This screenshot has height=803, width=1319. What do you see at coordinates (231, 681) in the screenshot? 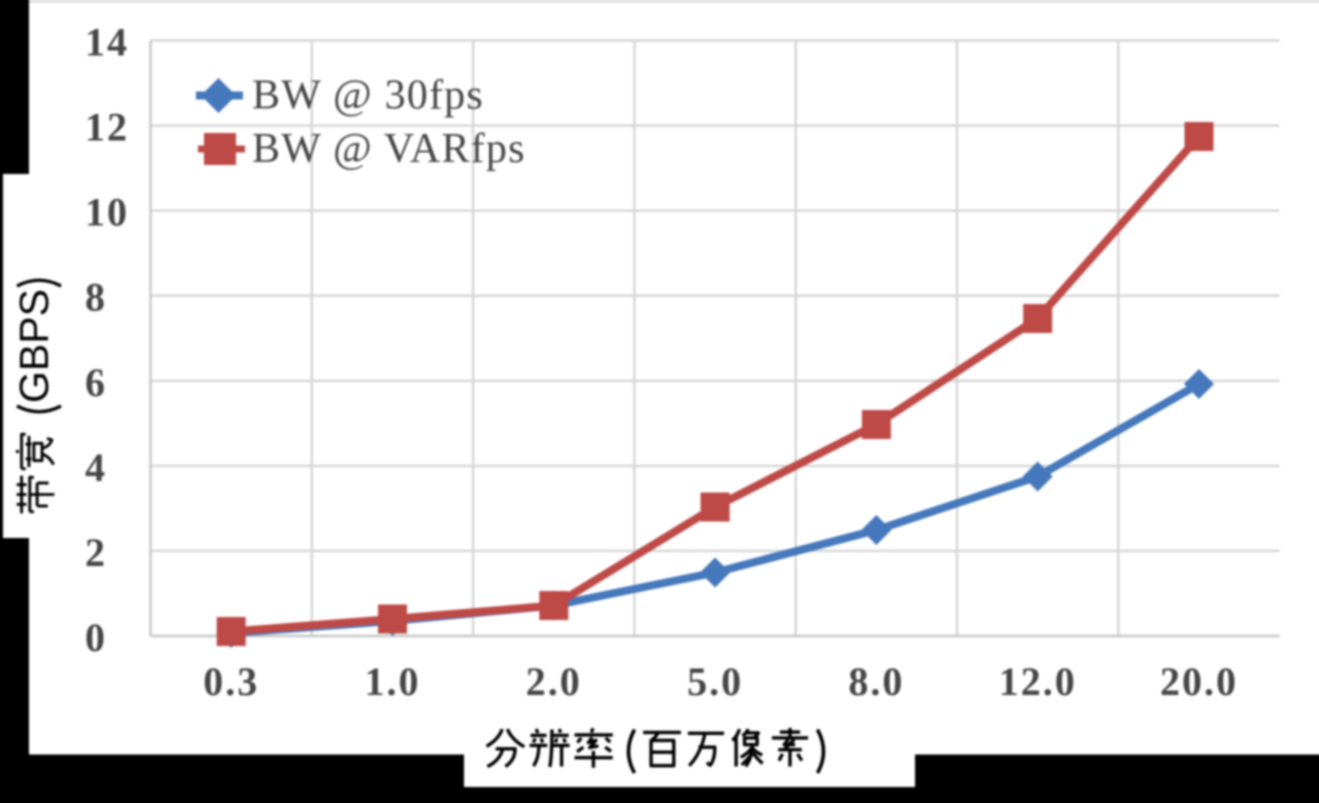
I see `svg-text: 0.3` at bounding box center [231, 681].